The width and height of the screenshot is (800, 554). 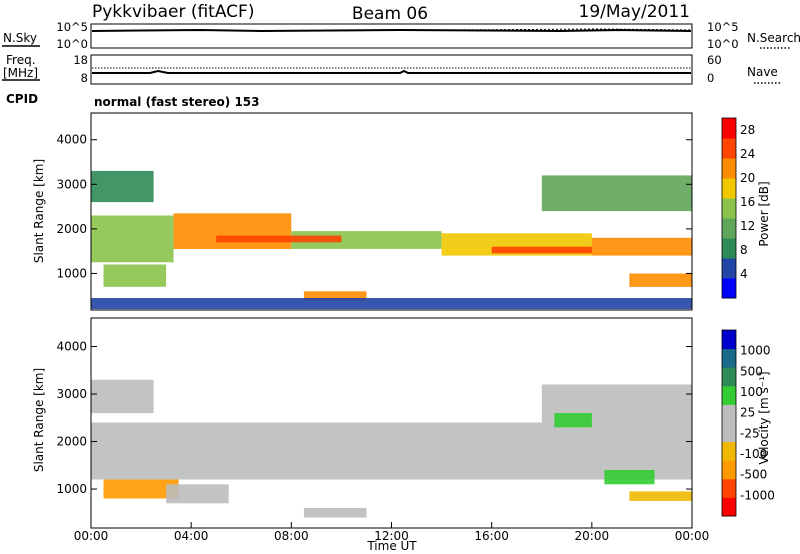 I want to click on power-colorbar-tick-6: 28, so click(x=747, y=130).